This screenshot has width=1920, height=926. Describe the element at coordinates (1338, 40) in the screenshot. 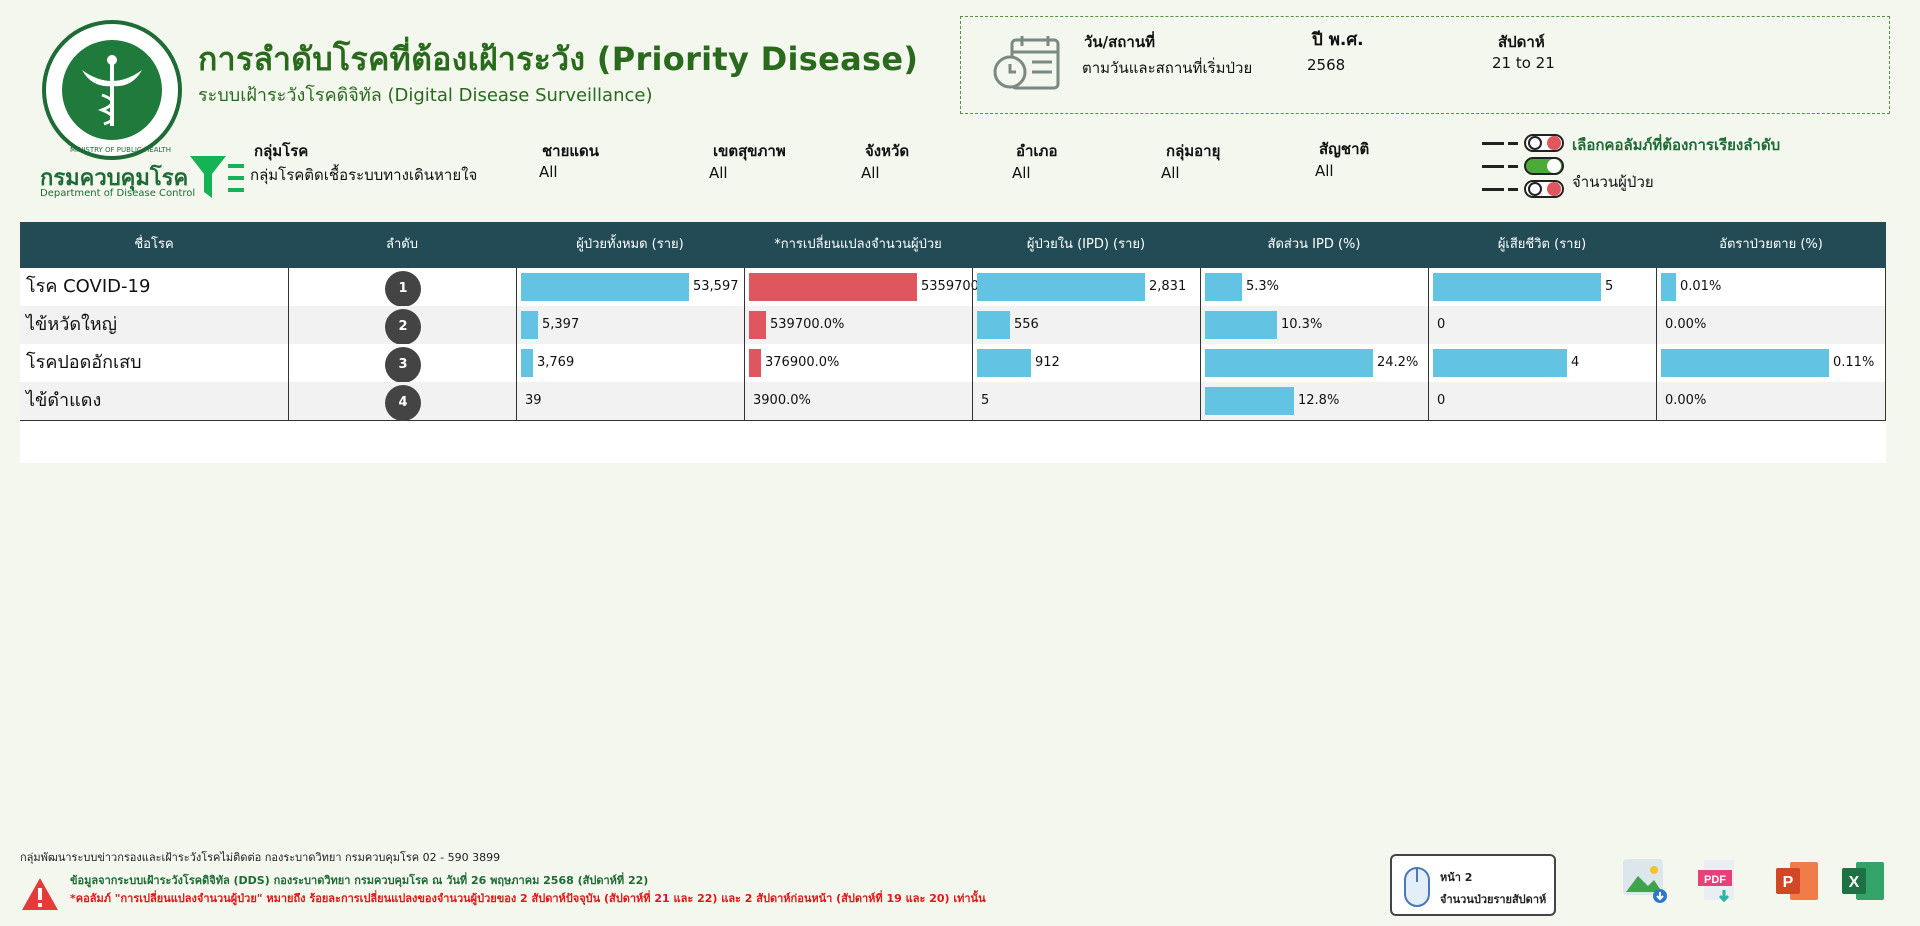

I see `year-label: ปี พ.ศ.` at that location.